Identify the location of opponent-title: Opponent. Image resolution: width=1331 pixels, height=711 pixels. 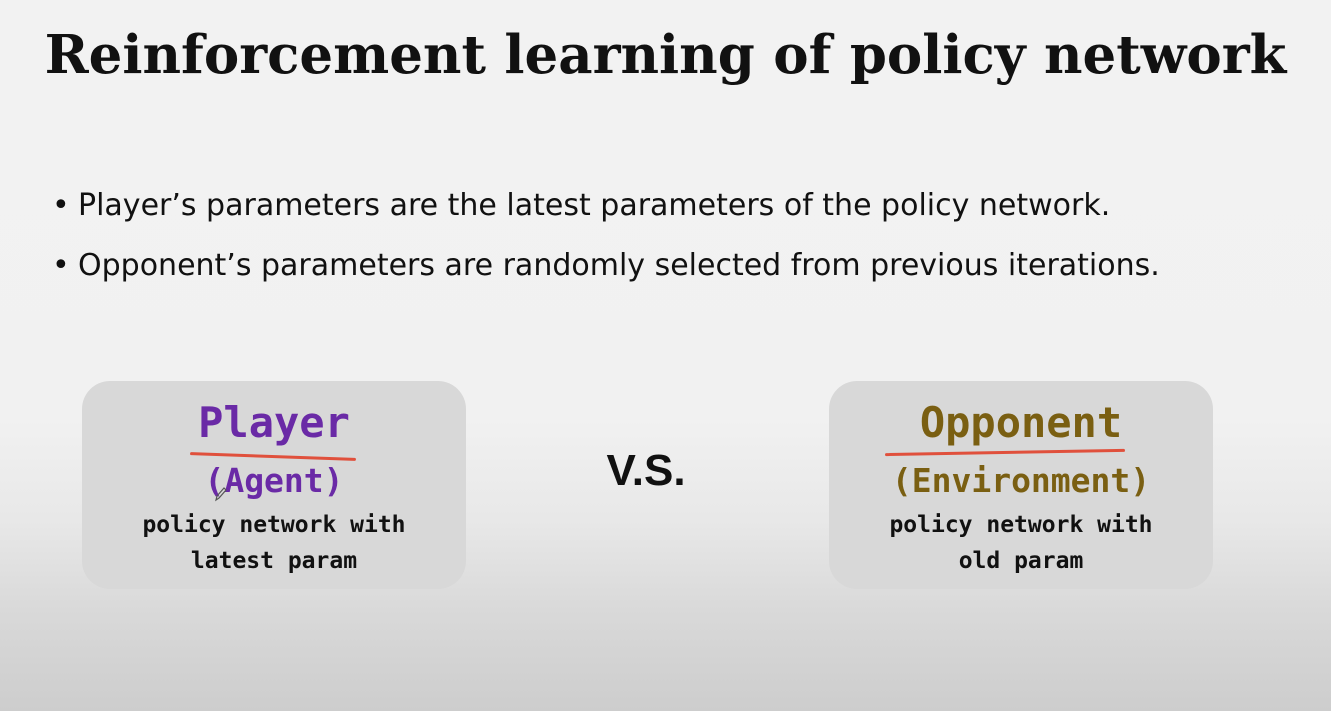
(1021, 422).